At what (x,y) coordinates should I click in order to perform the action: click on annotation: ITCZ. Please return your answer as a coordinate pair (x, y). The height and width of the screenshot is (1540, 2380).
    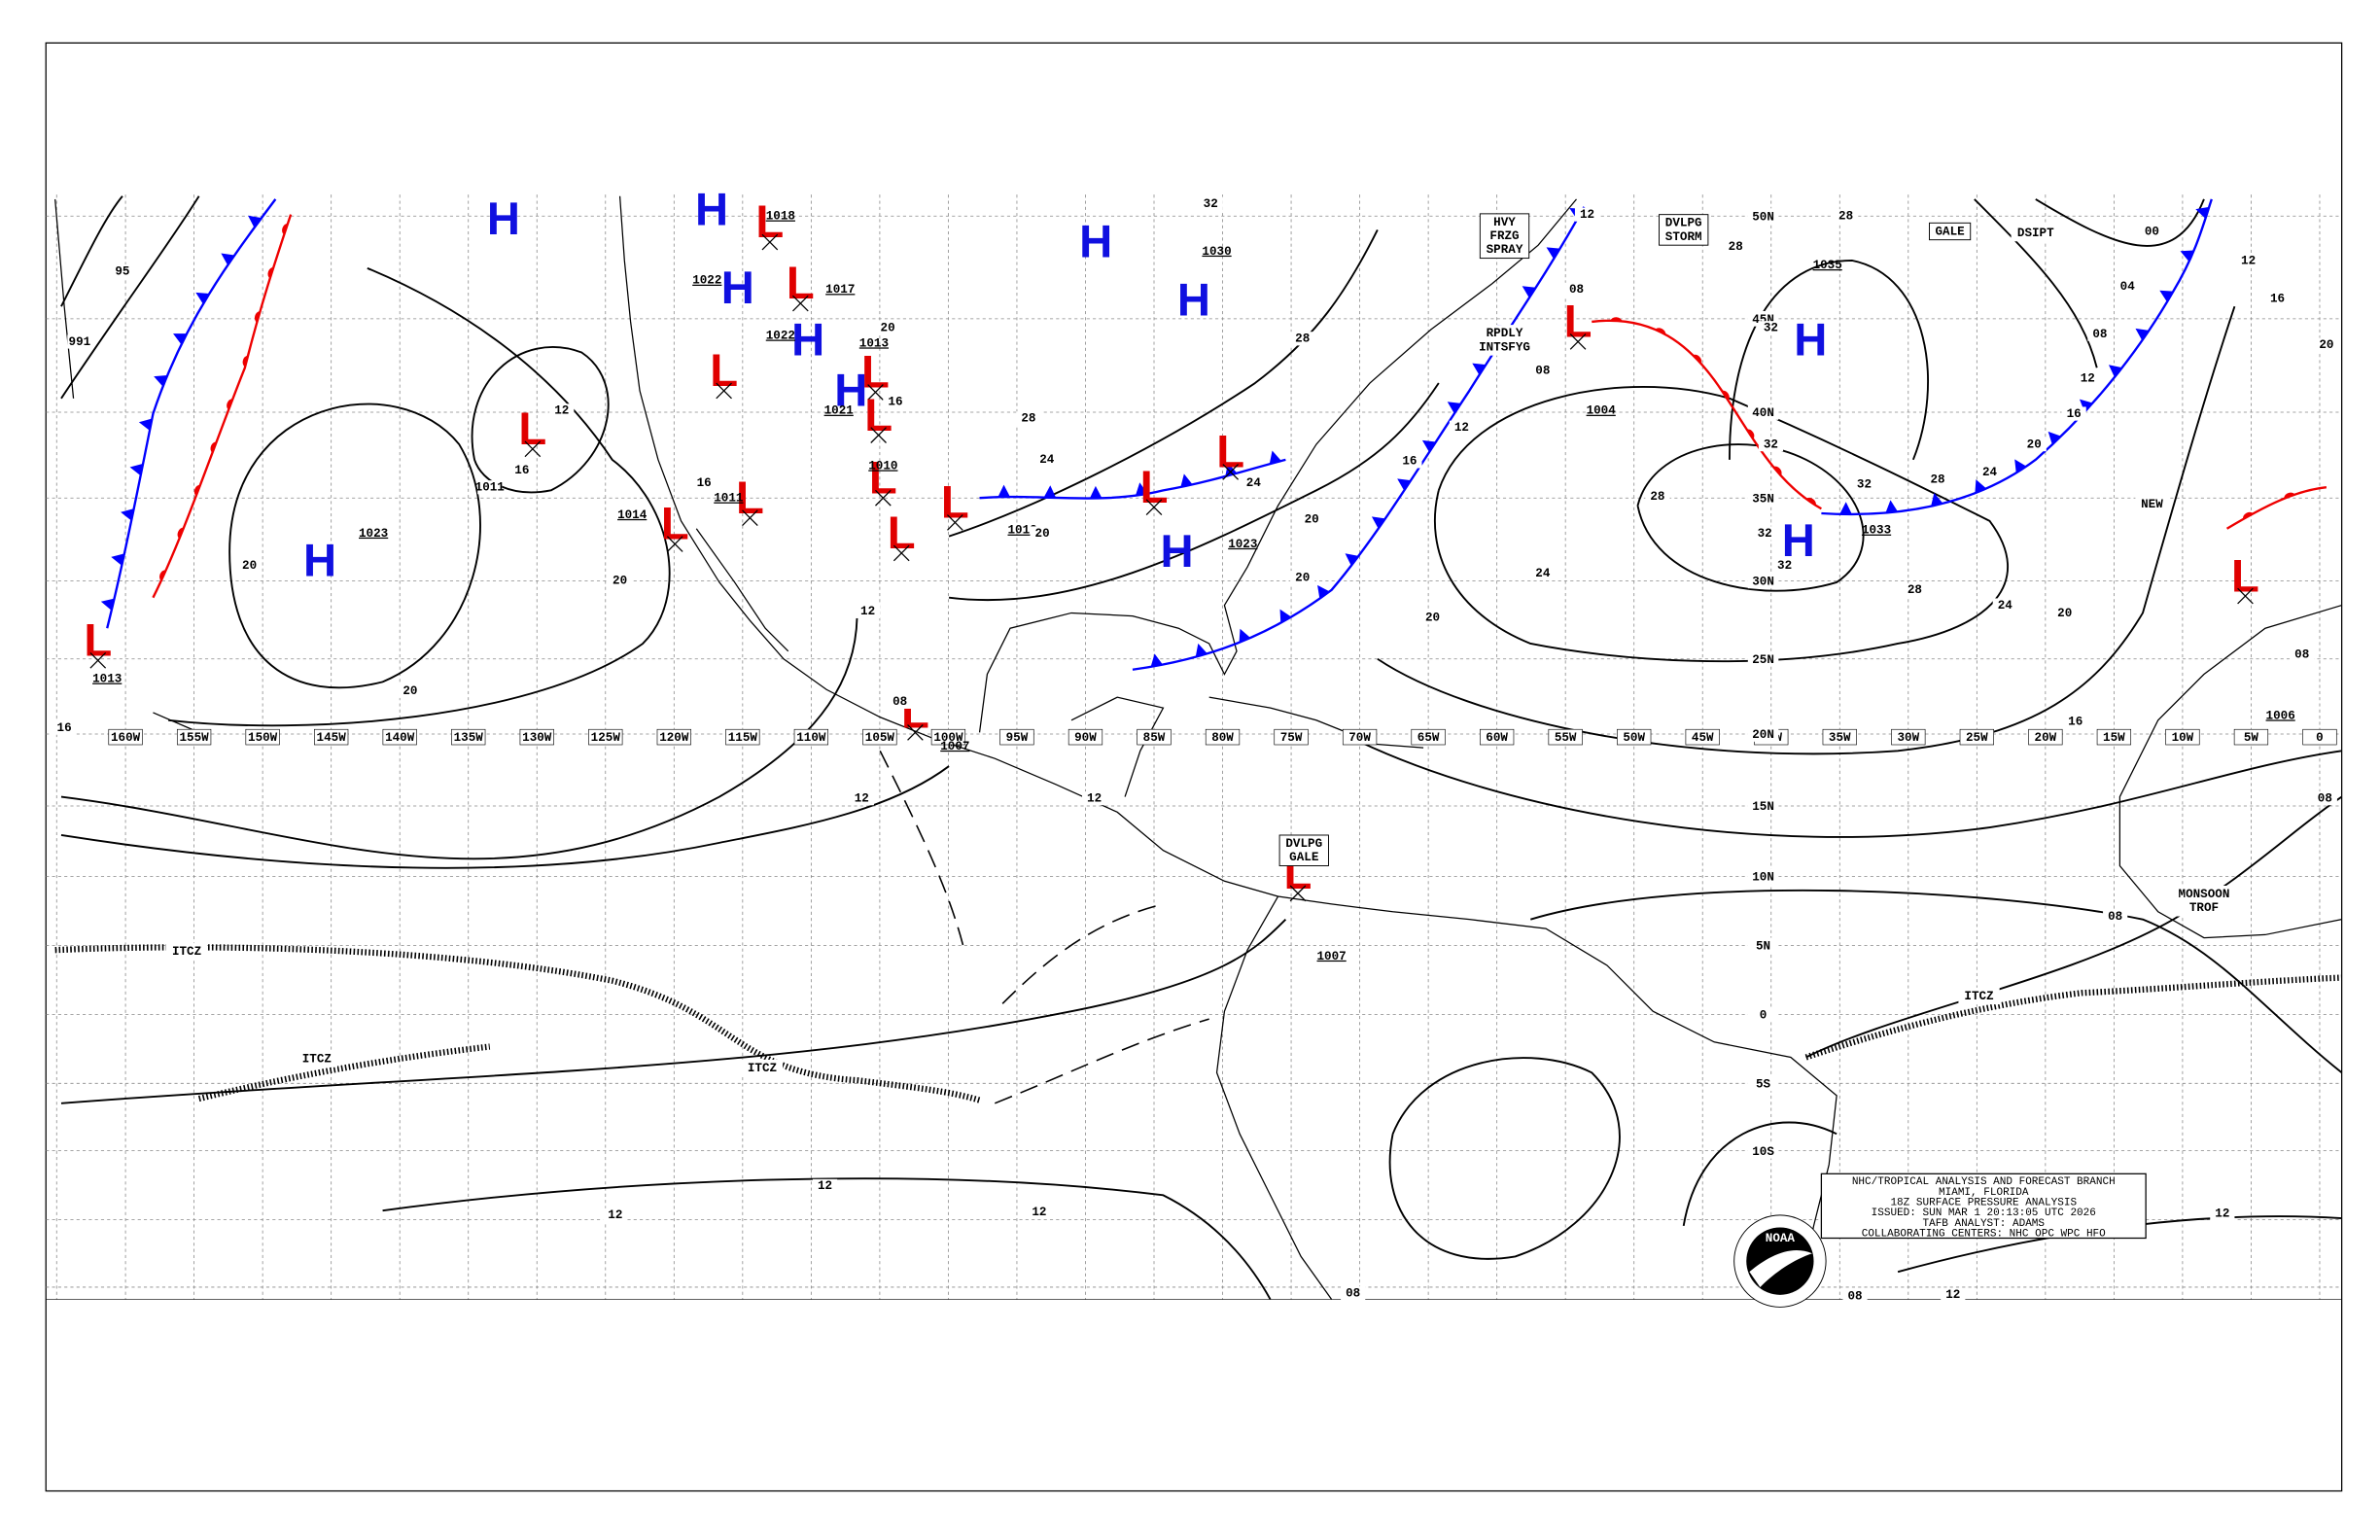
    Looking at the image, I should click on (317, 1059).